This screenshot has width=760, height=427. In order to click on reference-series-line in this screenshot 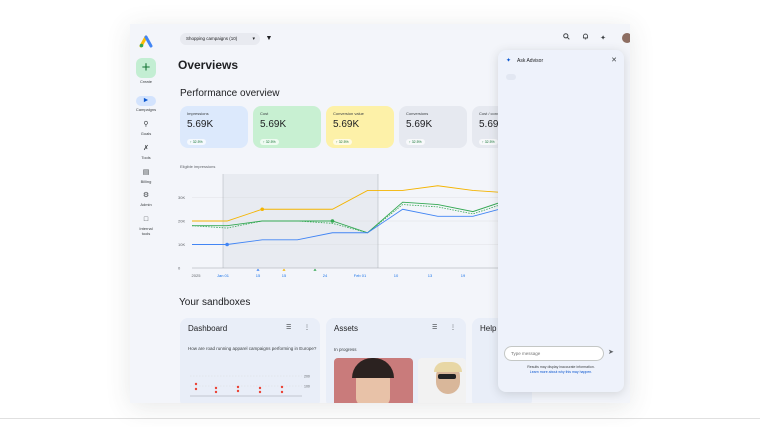, I will do `click(349, 217)`.